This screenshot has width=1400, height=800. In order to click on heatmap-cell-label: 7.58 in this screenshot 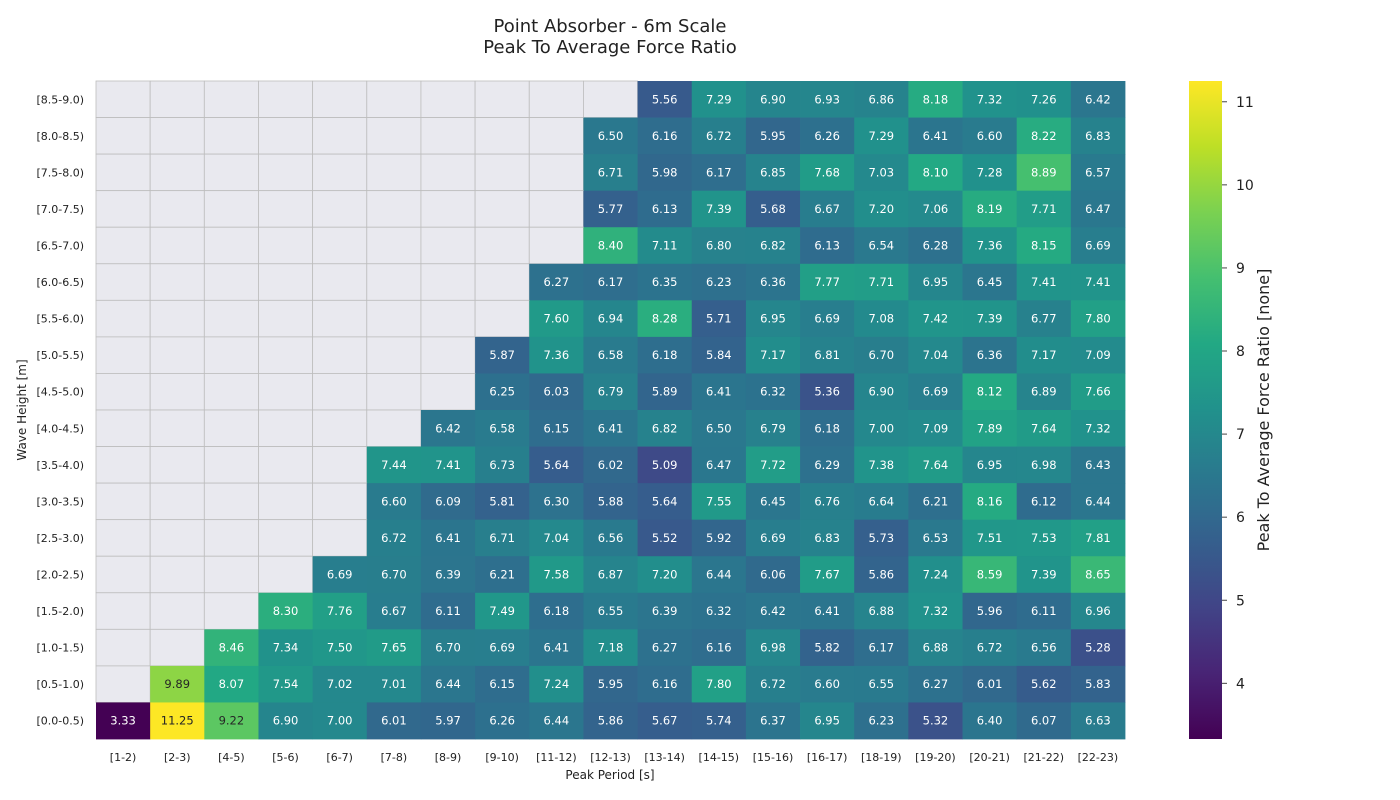, I will do `click(557, 575)`.